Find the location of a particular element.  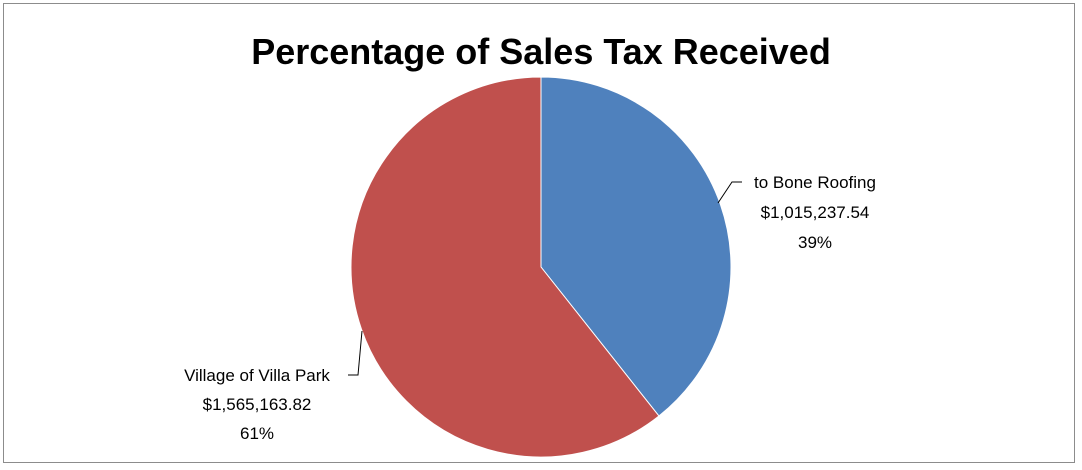

data-label-villa-park-name: Village of Villa Park is located at coordinates (257, 375).